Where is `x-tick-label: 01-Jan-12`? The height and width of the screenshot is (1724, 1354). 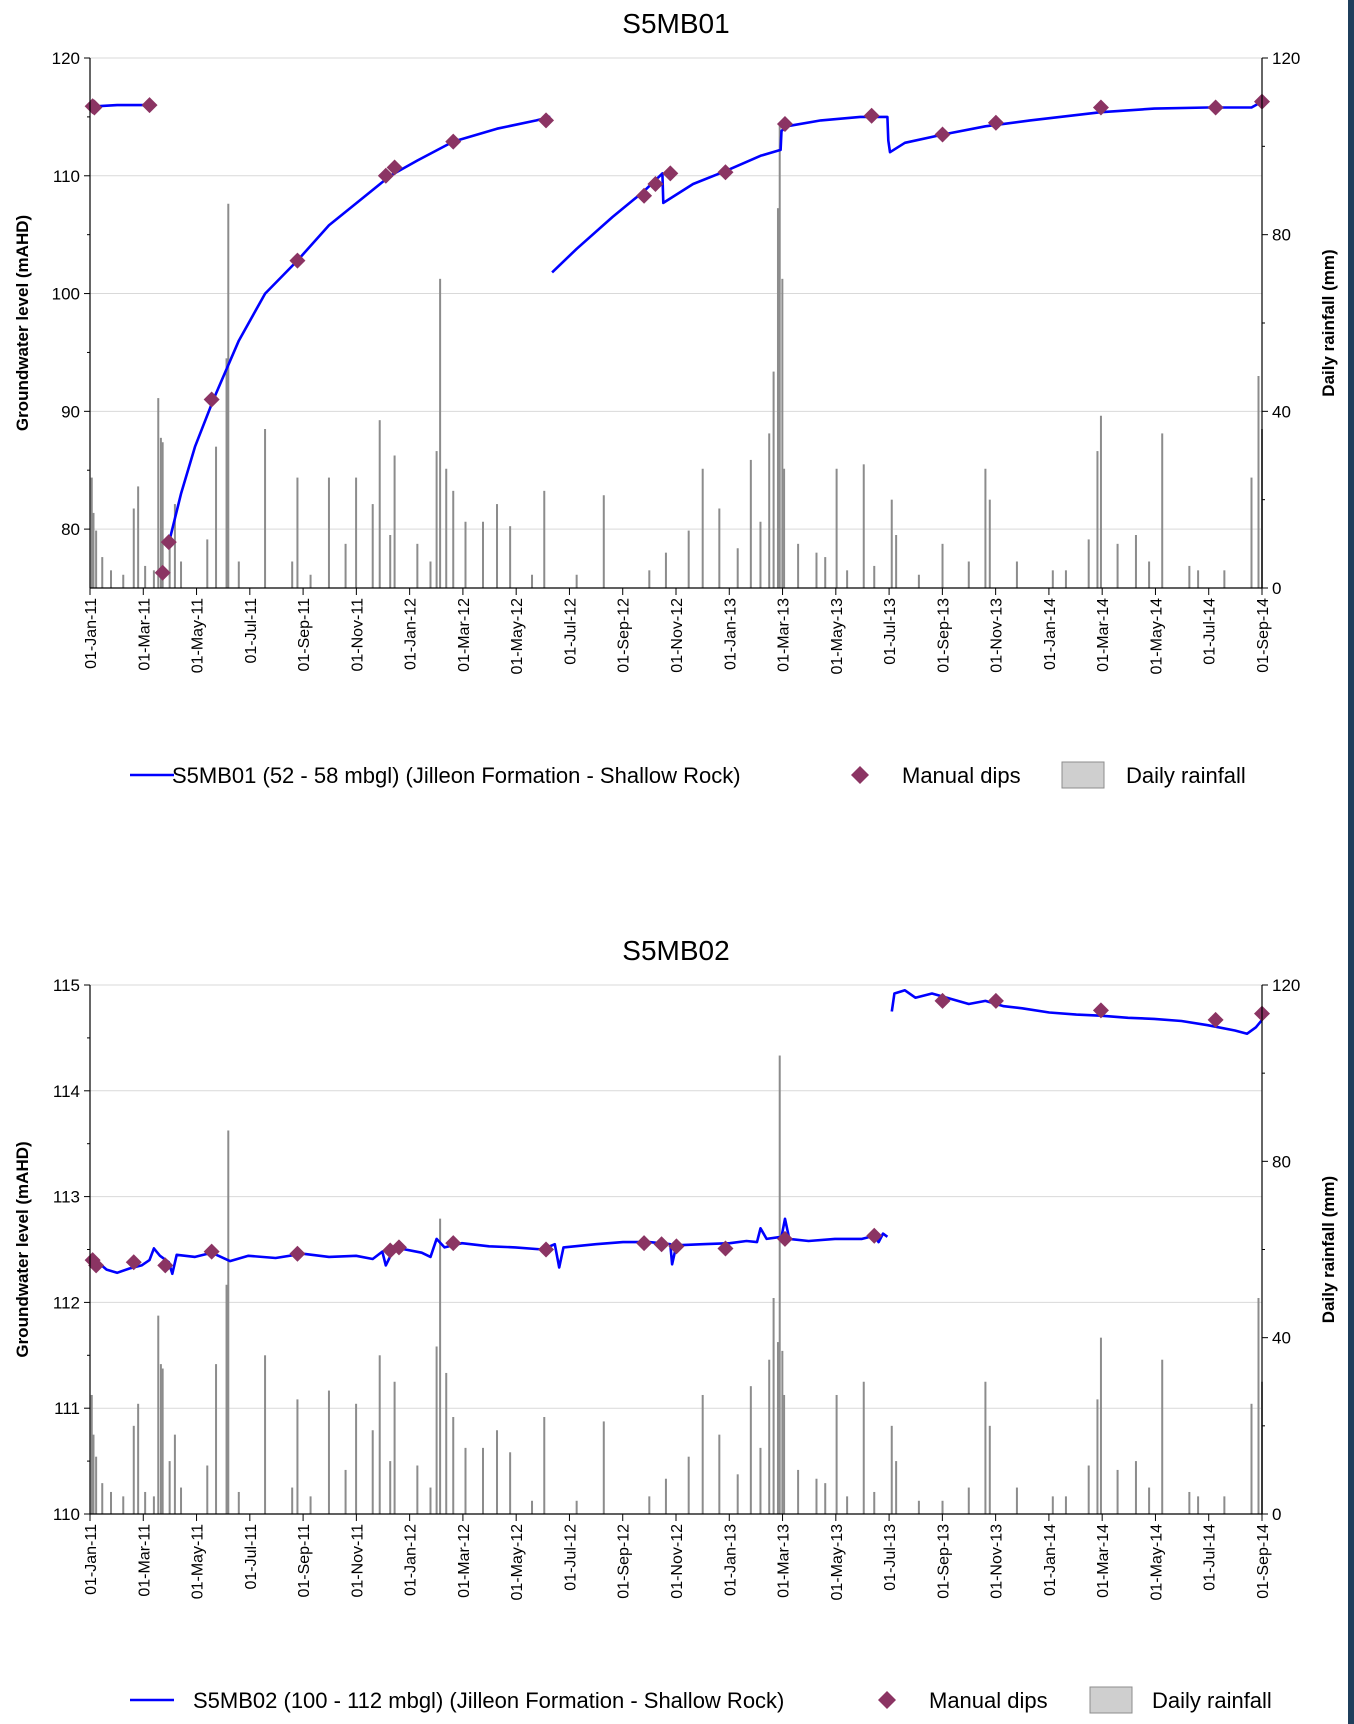 x-tick-label: 01-Jan-12 is located at coordinates (411, 1560).